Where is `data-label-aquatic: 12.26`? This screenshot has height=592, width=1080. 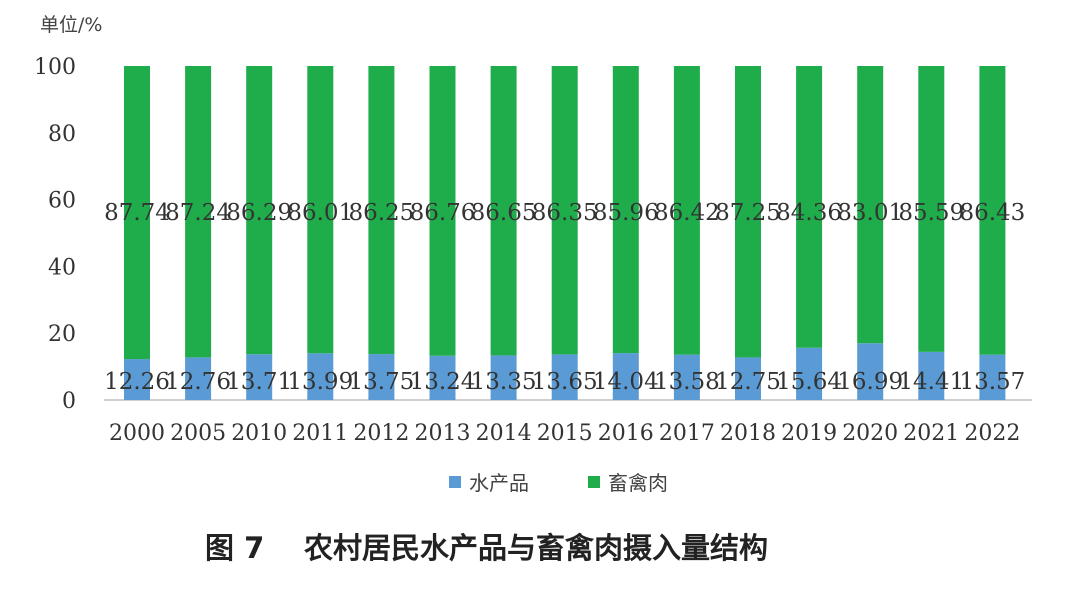
data-label-aquatic: 12.26 is located at coordinates (137, 382).